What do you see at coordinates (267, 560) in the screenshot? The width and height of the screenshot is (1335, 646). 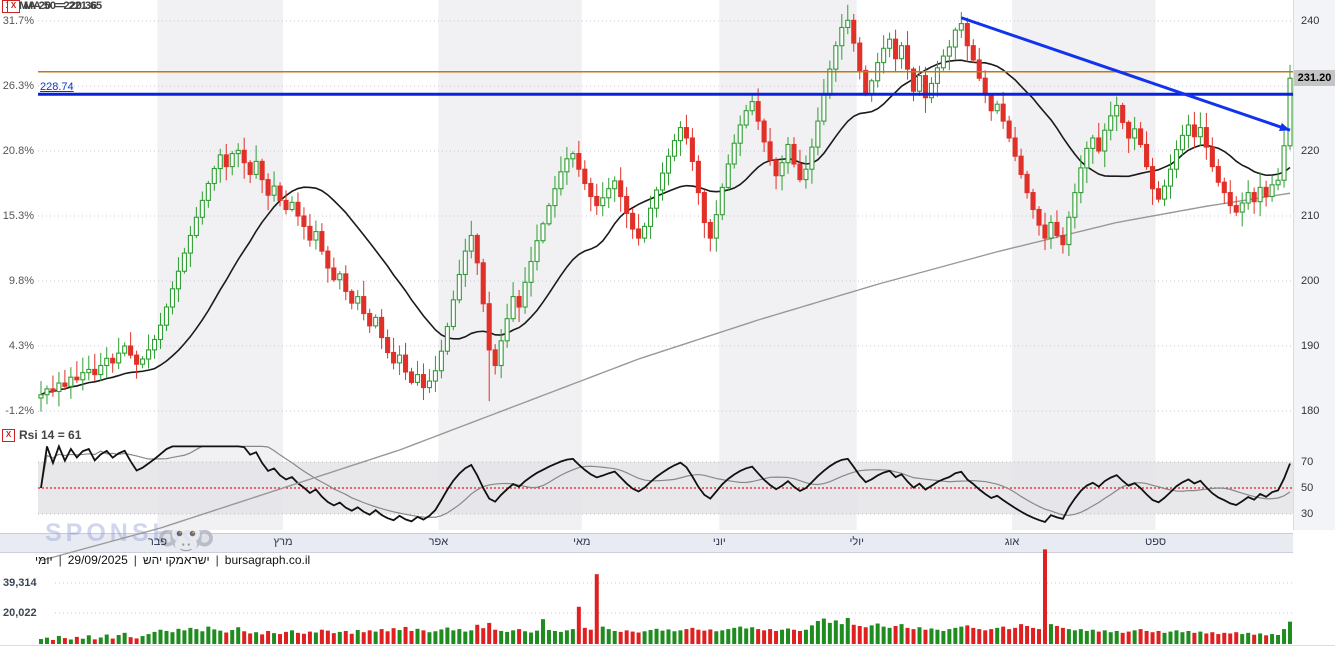 I see `footer-site-link: bursagraph.co.il` at bounding box center [267, 560].